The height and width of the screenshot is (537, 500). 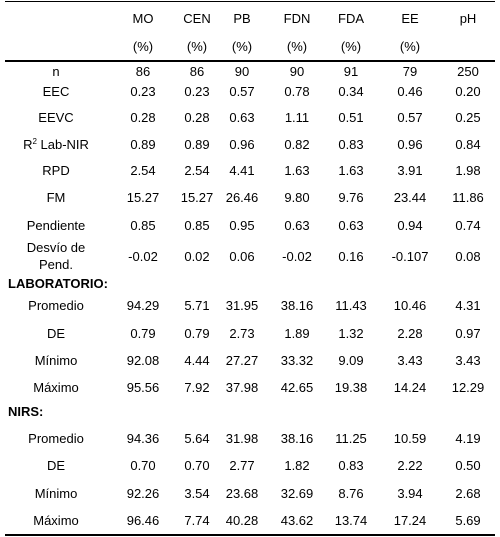 What do you see at coordinates (468, 170) in the screenshot?
I see `table-cell: 1.98` at bounding box center [468, 170].